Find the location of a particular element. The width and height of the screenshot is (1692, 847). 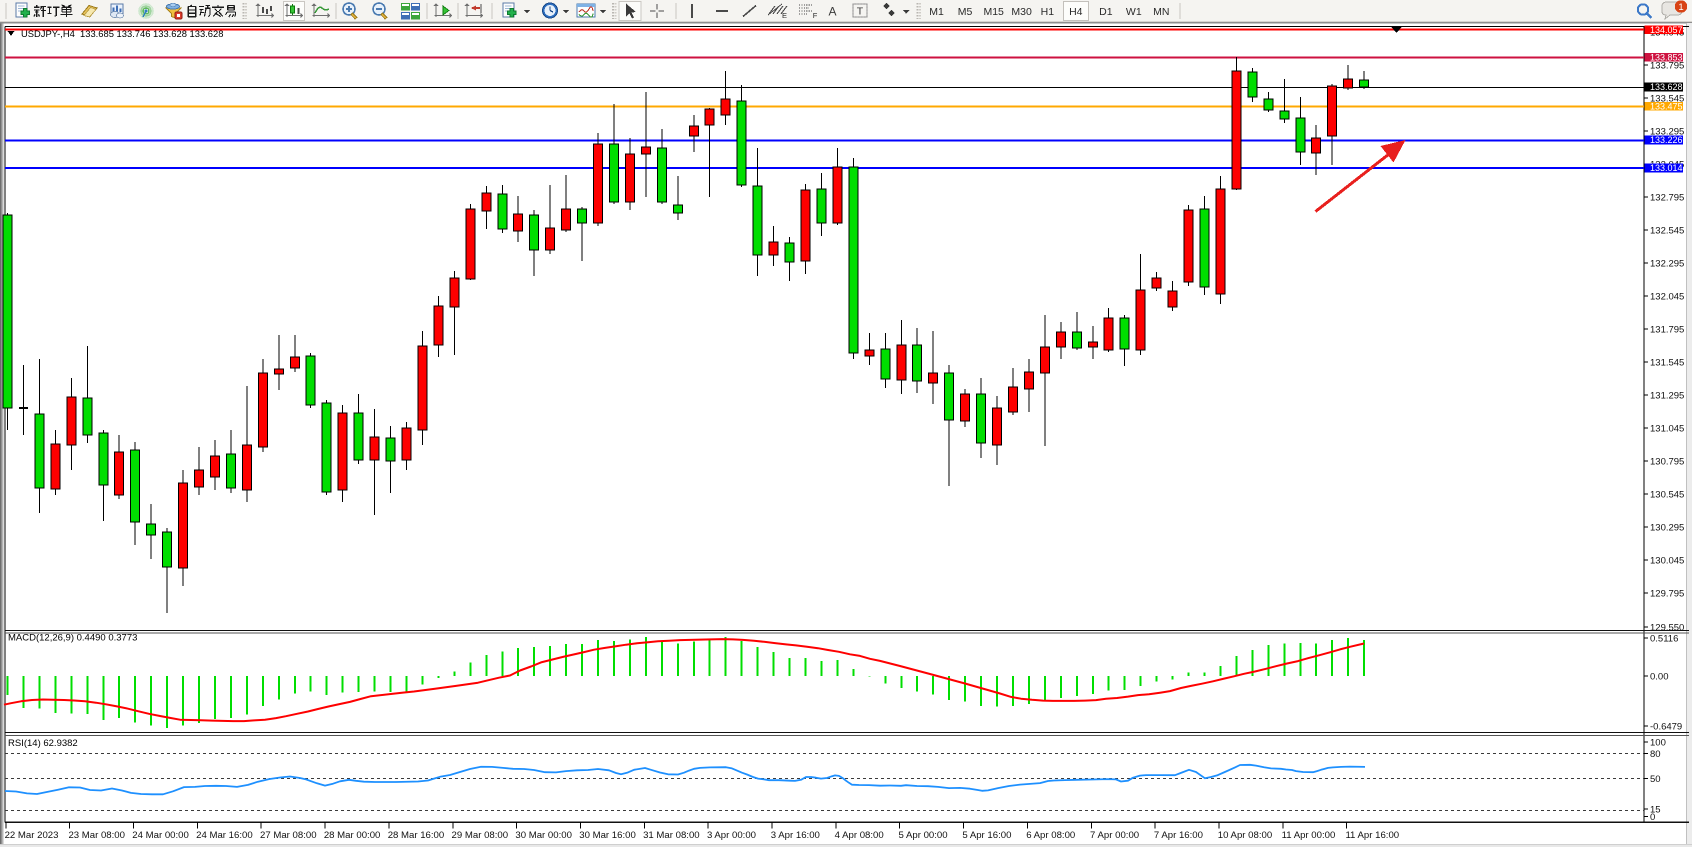

svg-text: 132.045 is located at coordinates (1667, 296).